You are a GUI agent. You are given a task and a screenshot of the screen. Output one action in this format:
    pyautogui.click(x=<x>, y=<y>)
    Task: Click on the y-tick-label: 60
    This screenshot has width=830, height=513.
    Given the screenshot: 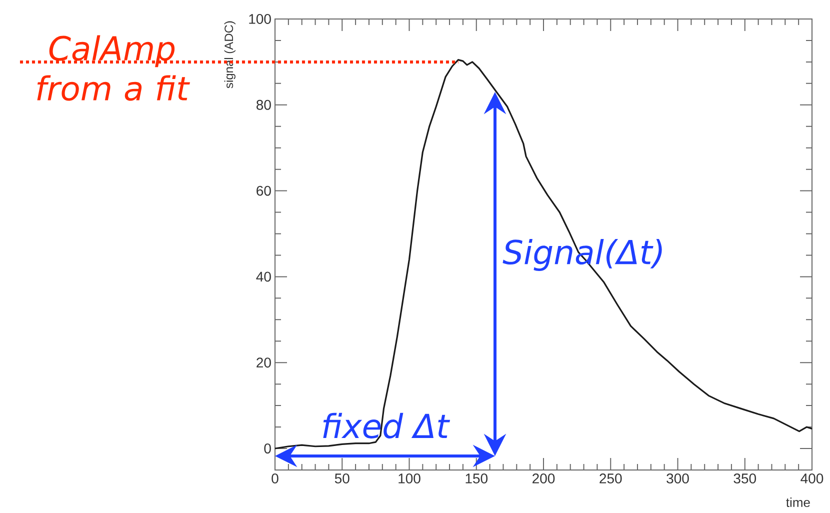 What is the action you would take?
    pyautogui.click(x=263, y=191)
    